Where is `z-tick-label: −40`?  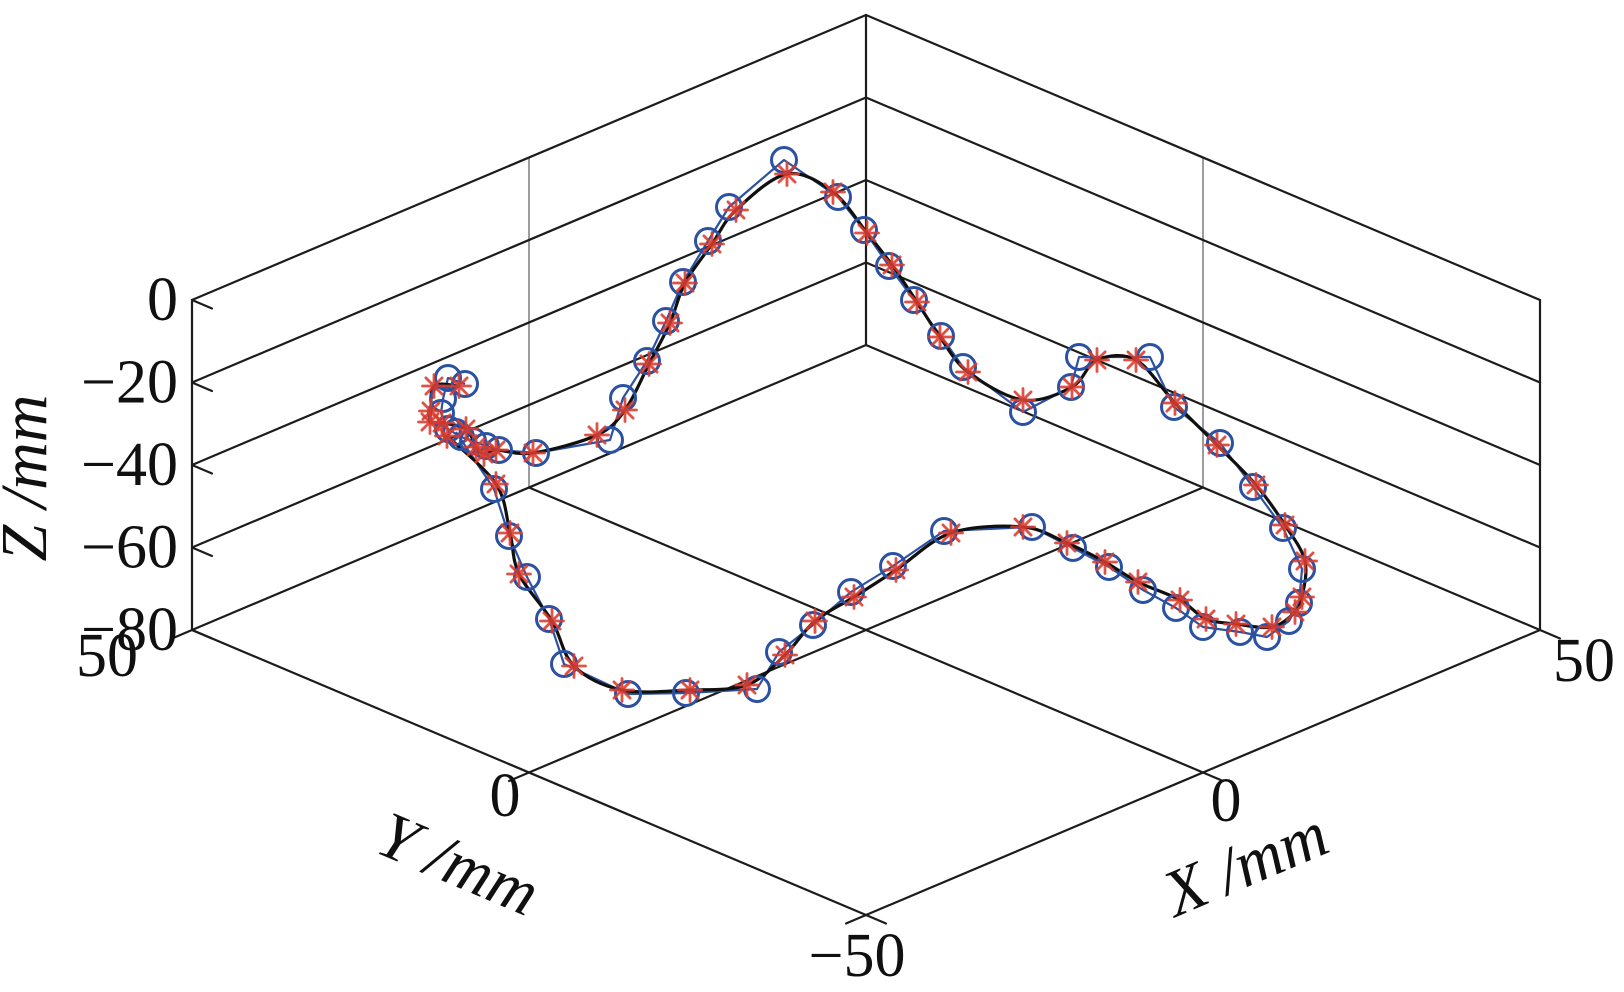 z-tick-label: −40 is located at coordinates (129, 465).